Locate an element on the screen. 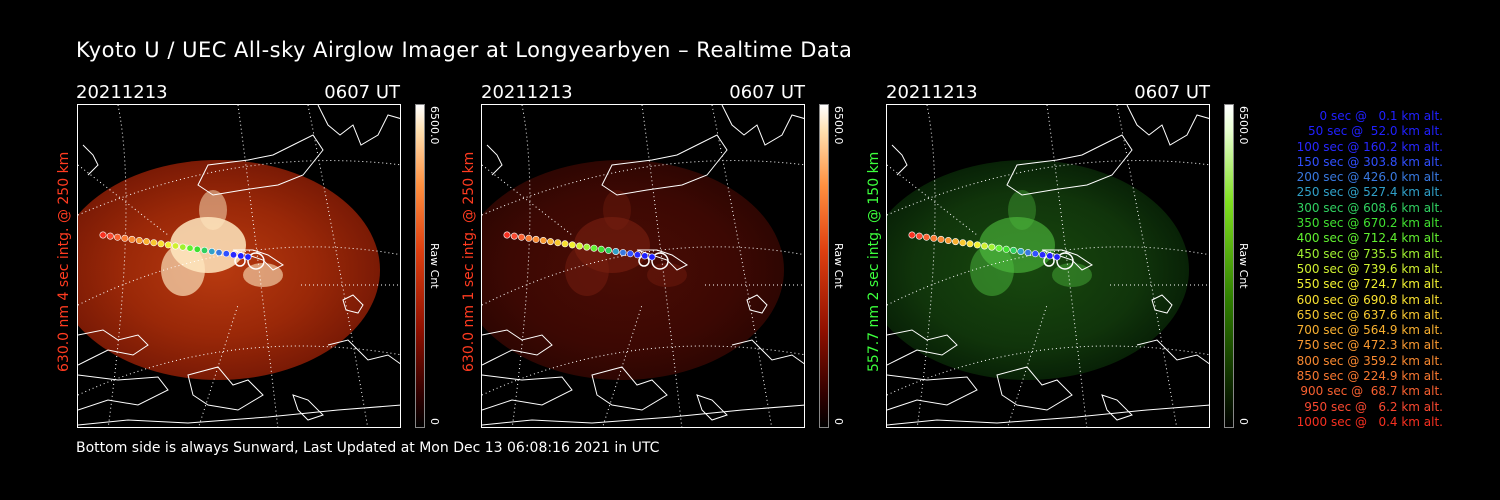  legend-entry: 400 sec @ 712.4 km alt. is located at coordinates (1369, 238).